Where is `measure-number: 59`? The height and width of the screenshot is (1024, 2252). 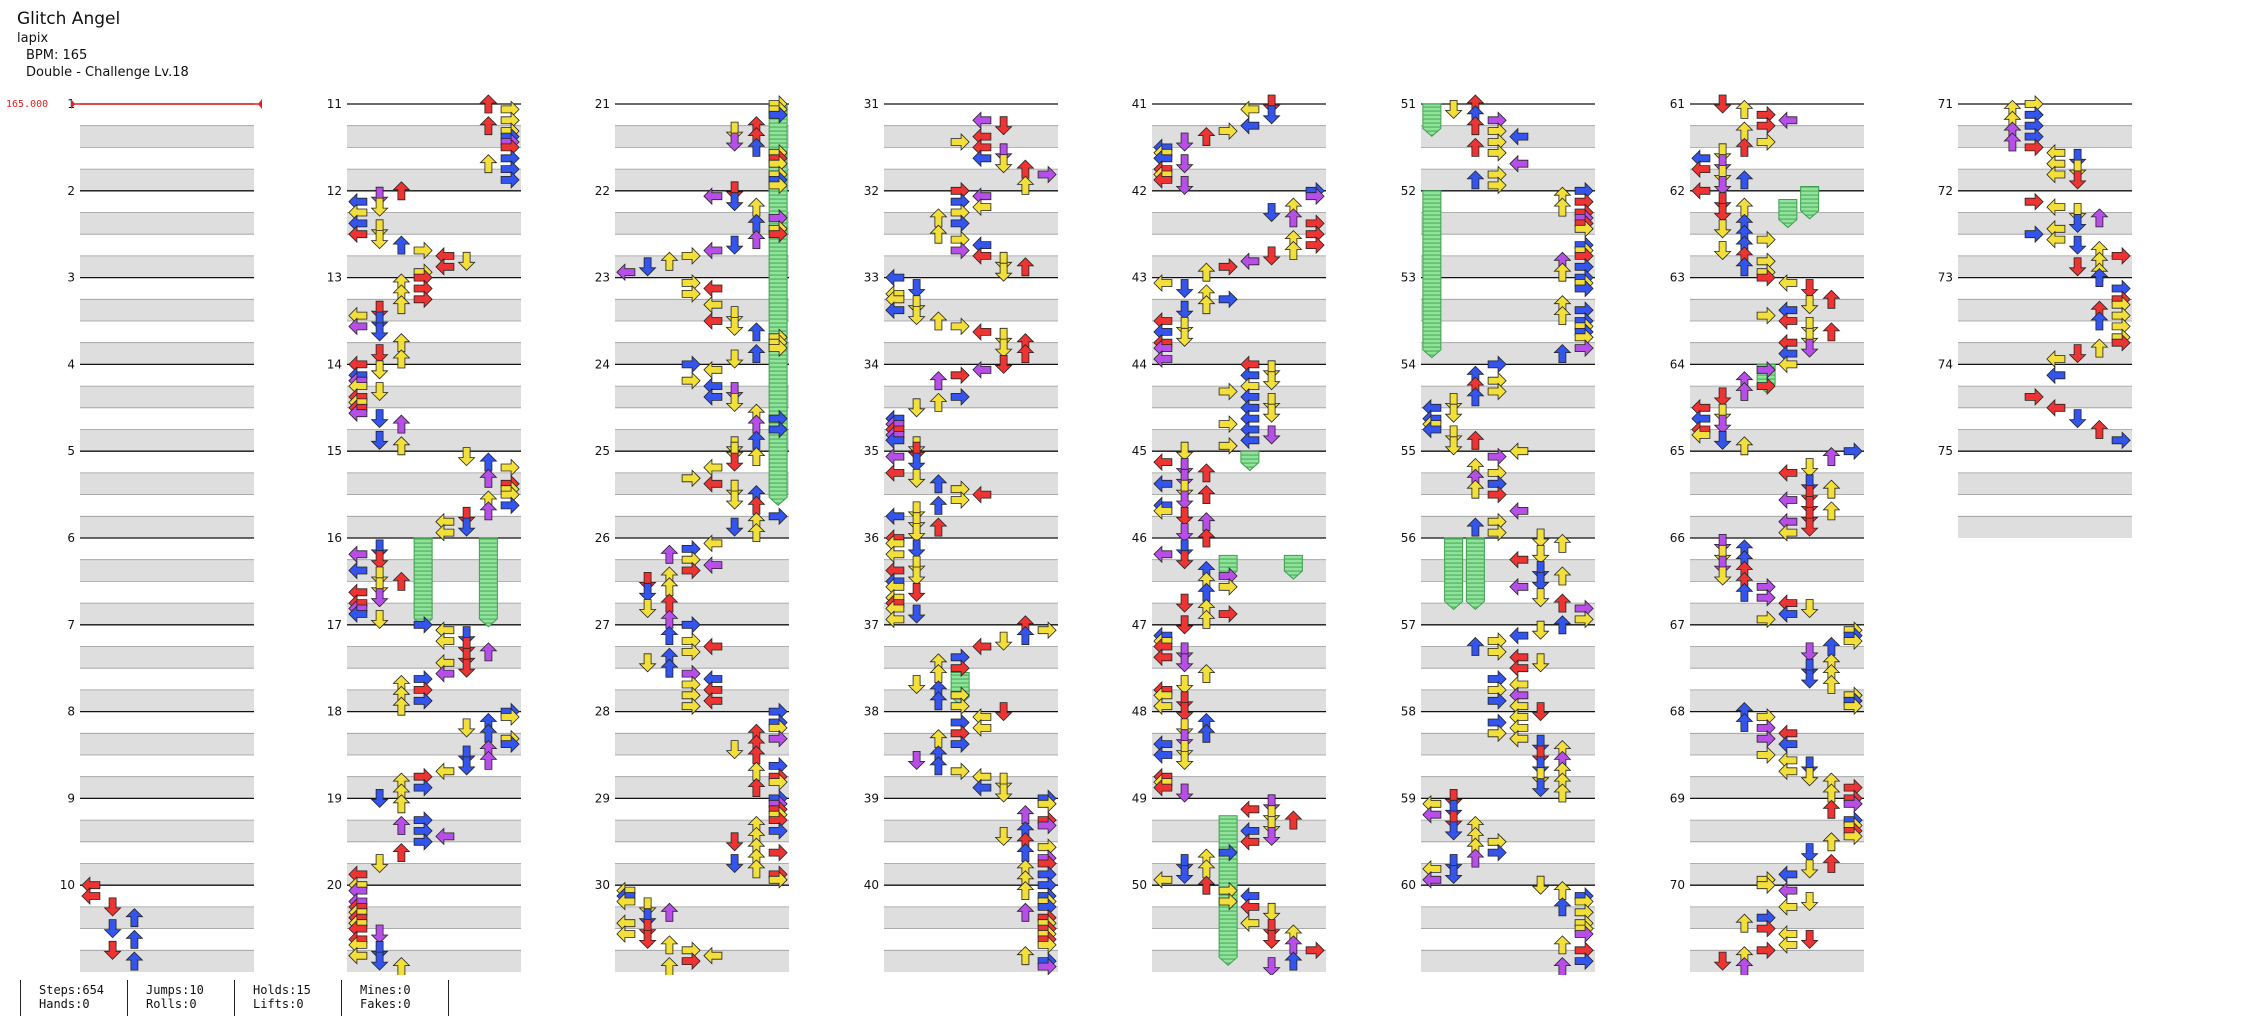
measure-number: 59 is located at coordinates (1408, 798).